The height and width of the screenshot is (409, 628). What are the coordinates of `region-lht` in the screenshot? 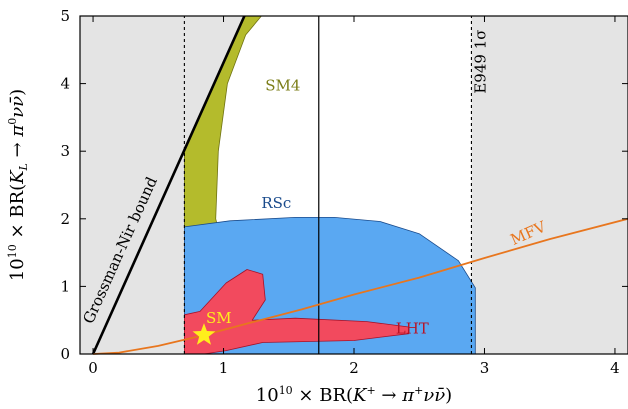 It's located at (296, 312).